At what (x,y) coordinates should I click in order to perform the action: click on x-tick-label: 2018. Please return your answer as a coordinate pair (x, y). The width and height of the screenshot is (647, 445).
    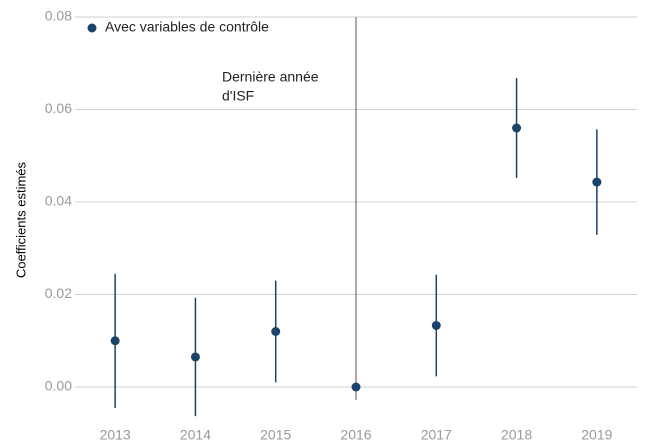
    Looking at the image, I should click on (516, 435).